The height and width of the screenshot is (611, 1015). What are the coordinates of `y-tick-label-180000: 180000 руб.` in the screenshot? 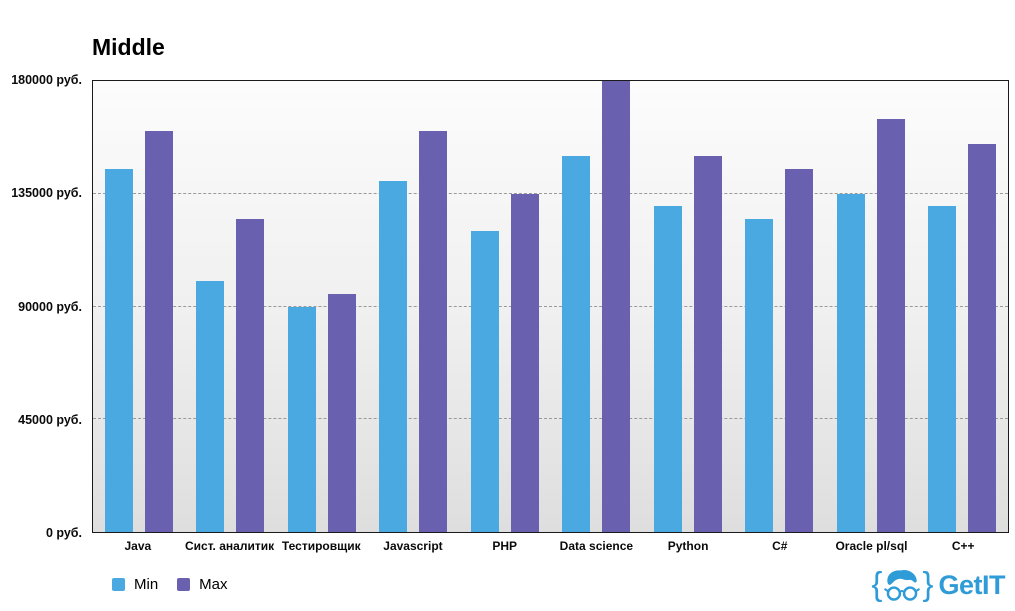 It's located at (46, 80).